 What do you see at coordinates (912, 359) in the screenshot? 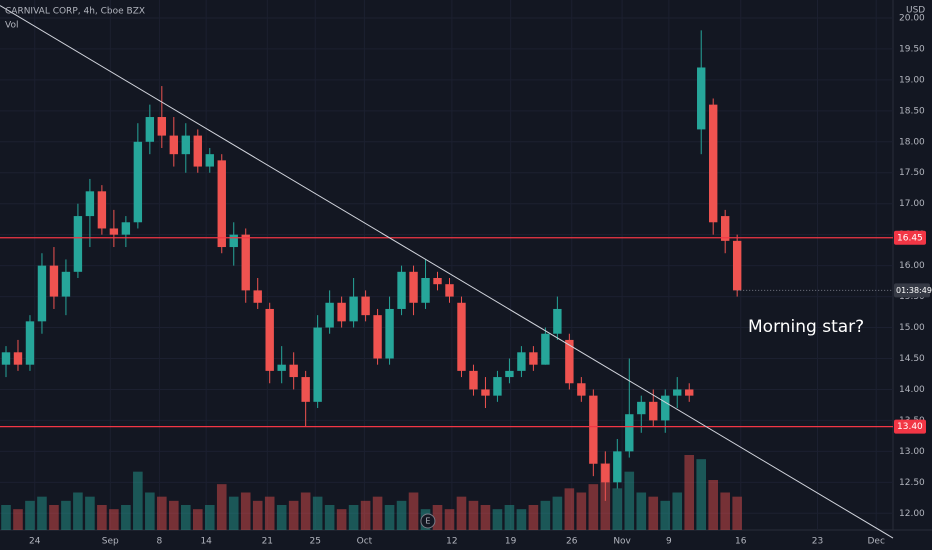
I see `y-tick-label: 14.50` at bounding box center [912, 359].